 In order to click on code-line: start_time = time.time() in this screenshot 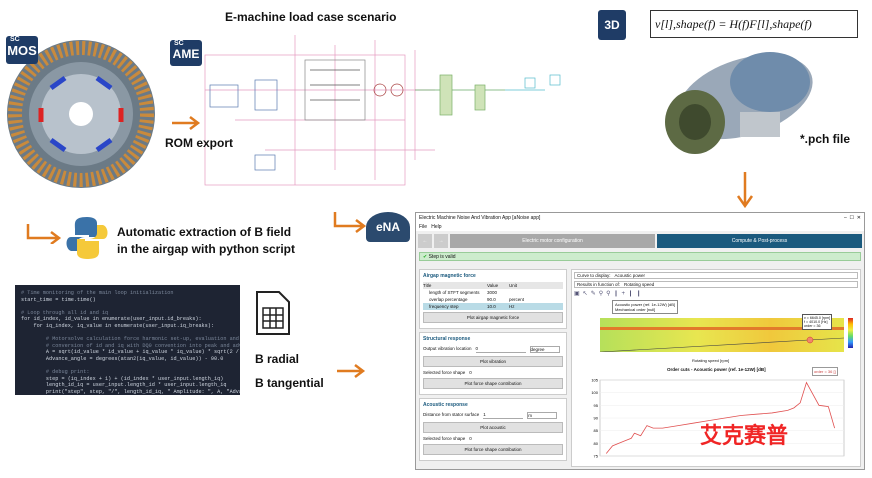, I will do `click(58, 299)`.